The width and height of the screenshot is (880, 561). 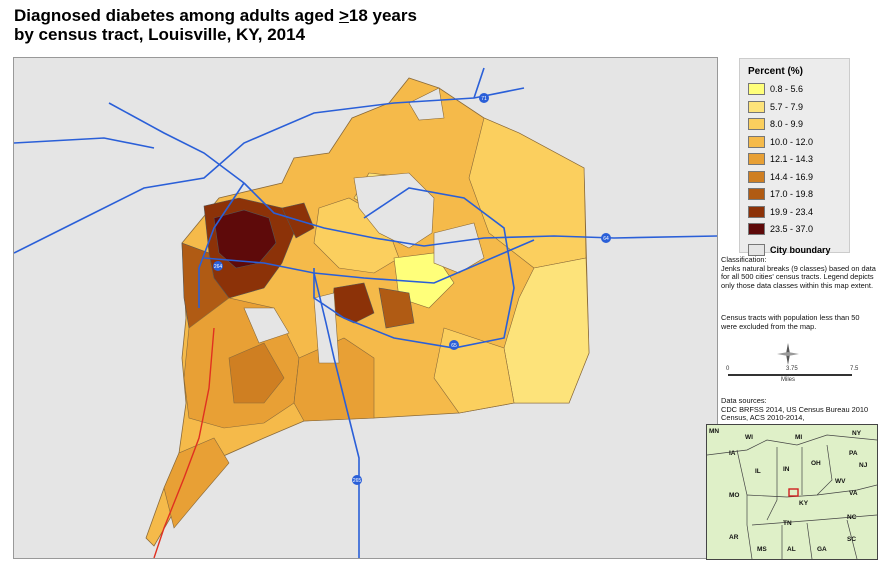 What do you see at coordinates (854, 369) in the screenshot?
I see `scale-label-max: 7.5` at bounding box center [854, 369].